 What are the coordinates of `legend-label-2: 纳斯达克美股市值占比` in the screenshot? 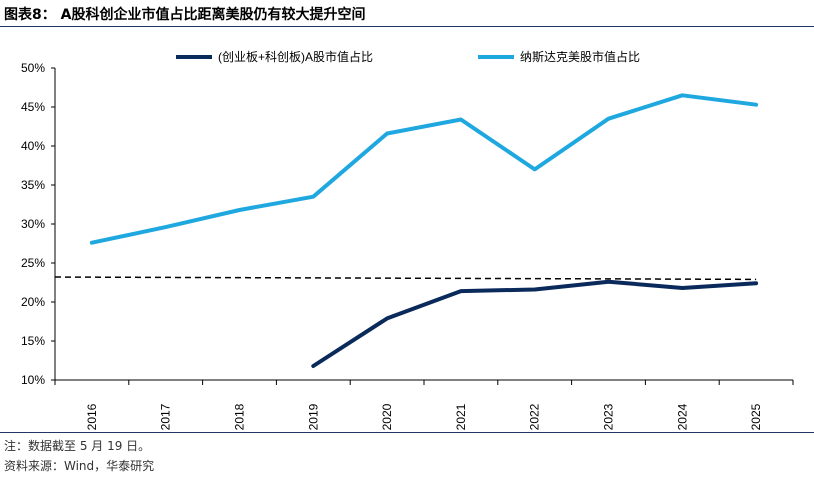 It's located at (580, 56).